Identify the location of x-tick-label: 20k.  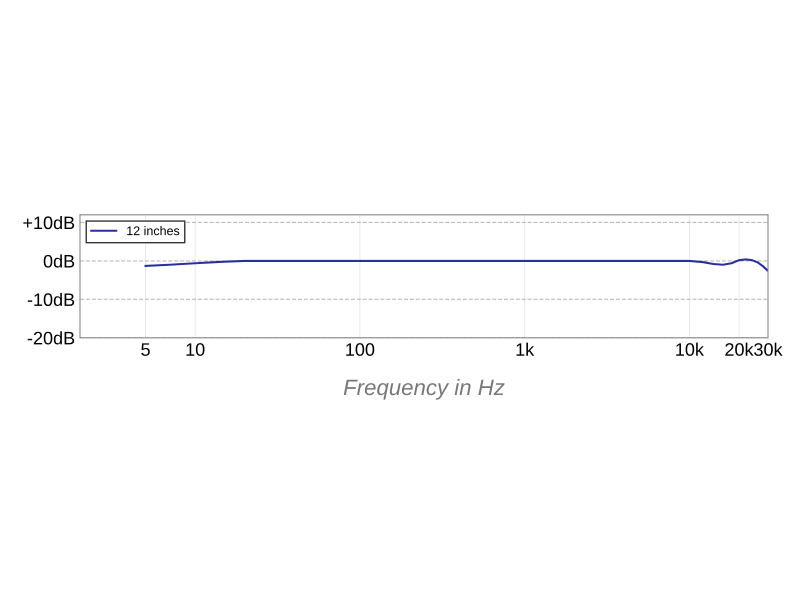
(739, 349).